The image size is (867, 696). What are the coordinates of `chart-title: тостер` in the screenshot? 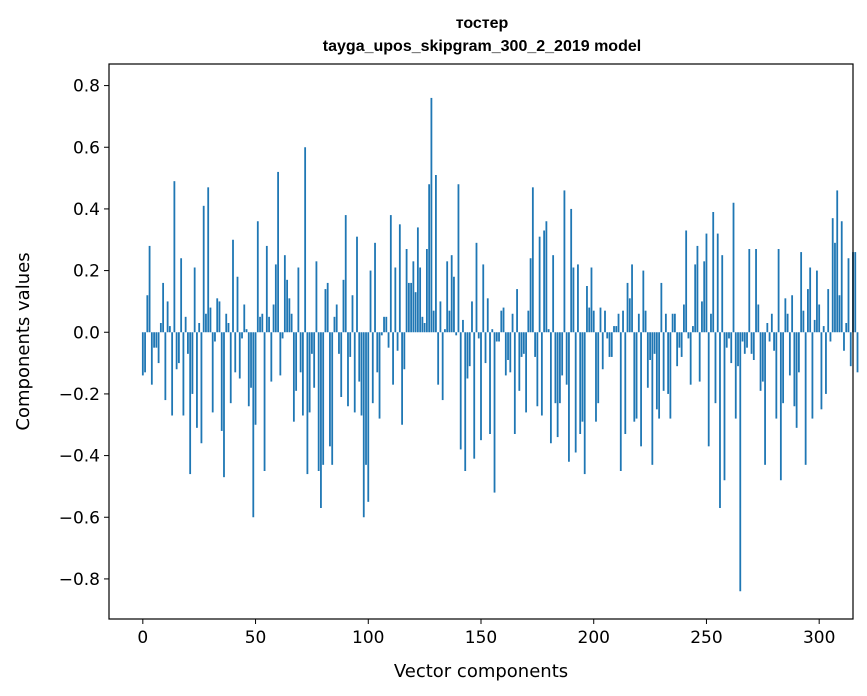 It's located at (482, 23).